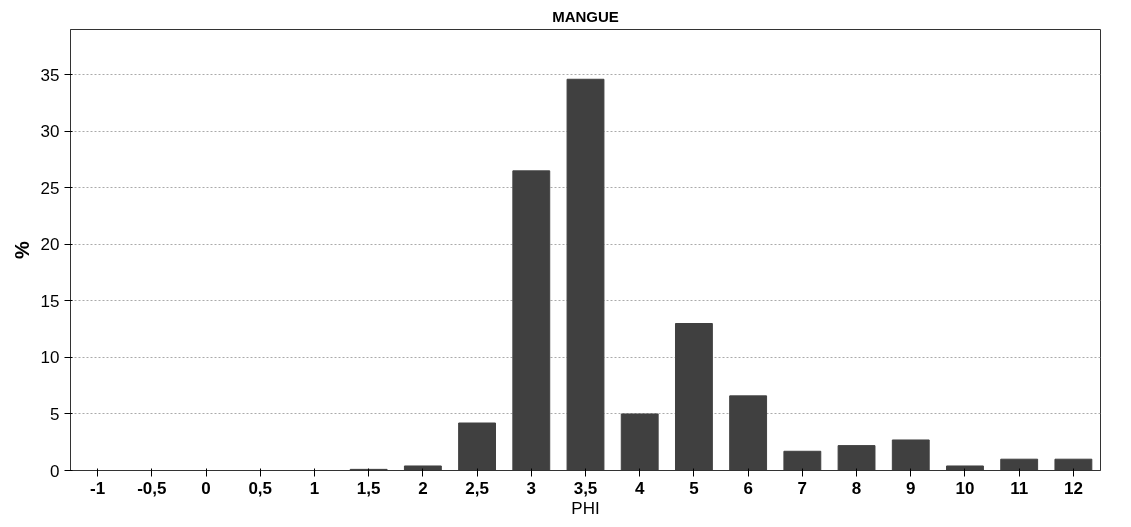 The width and height of the screenshot is (1131, 527). Describe the element at coordinates (21, 249) in the screenshot. I see `y-axis-title: %` at that location.